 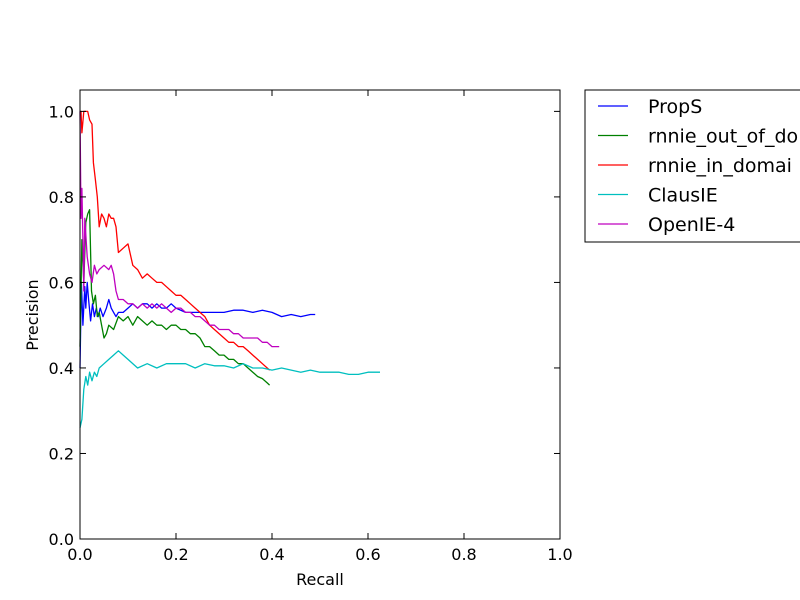 What do you see at coordinates (675, 107) in the screenshot?
I see `legend-label-0: PropS` at bounding box center [675, 107].